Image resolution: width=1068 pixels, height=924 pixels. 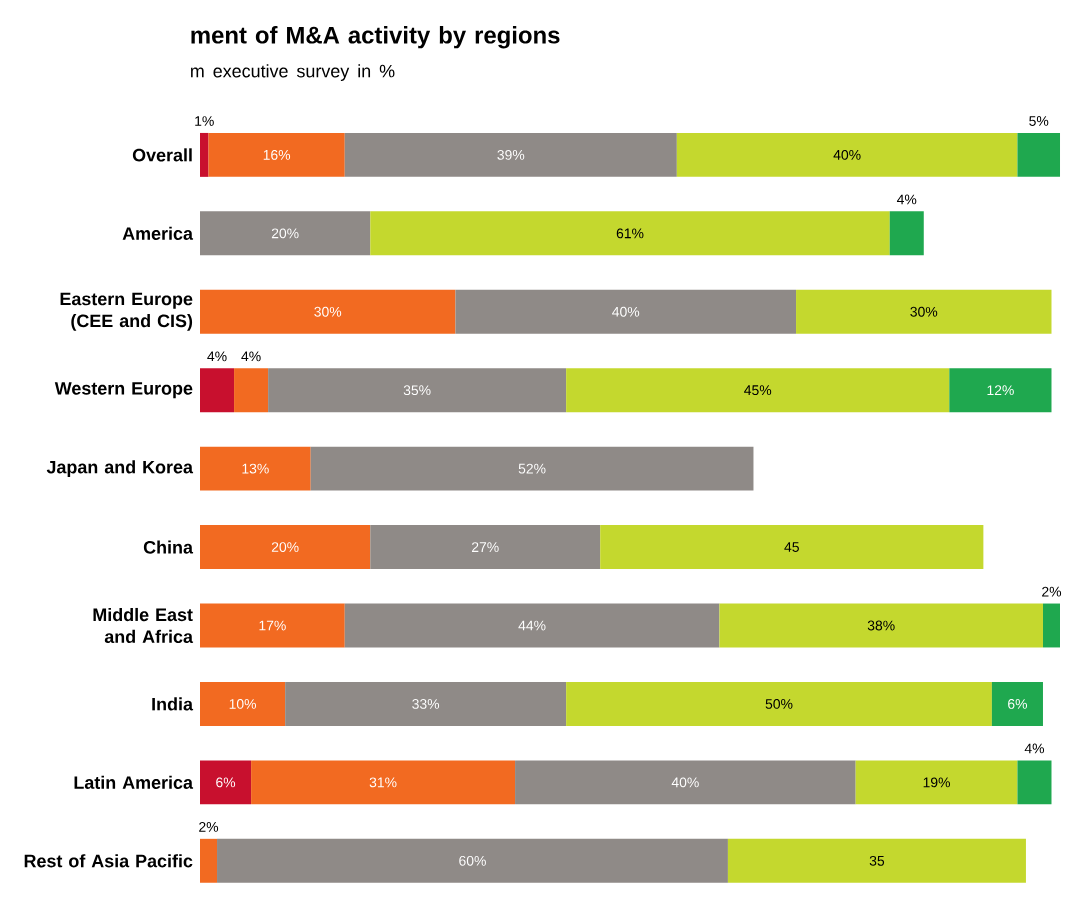 What do you see at coordinates (134, 782) in the screenshot?
I see `y-tick-label: Latin America` at bounding box center [134, 782].